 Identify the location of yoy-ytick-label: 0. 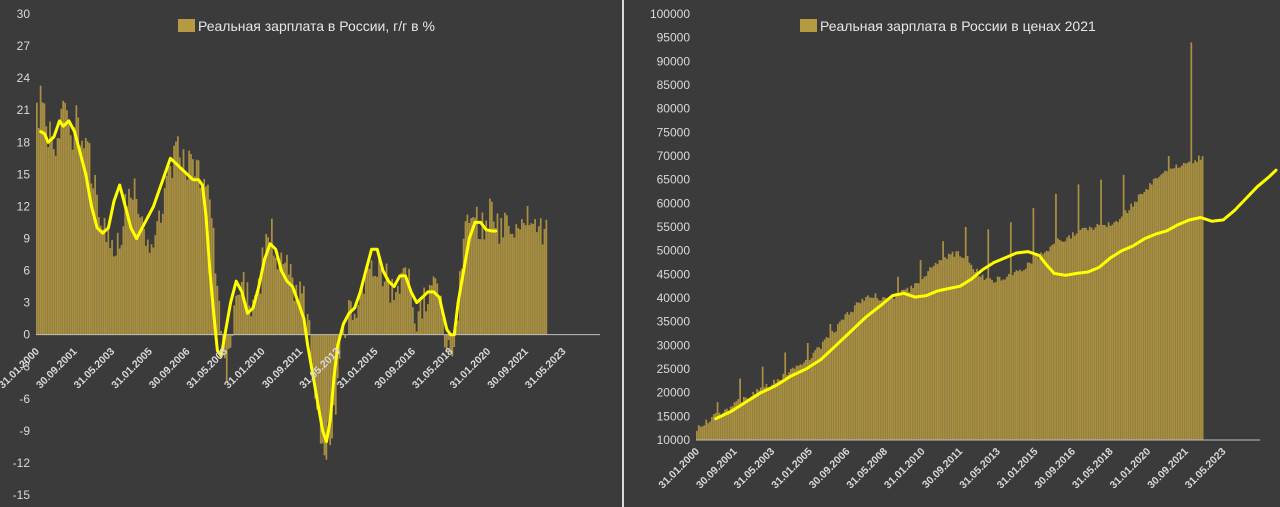
(26, 335).